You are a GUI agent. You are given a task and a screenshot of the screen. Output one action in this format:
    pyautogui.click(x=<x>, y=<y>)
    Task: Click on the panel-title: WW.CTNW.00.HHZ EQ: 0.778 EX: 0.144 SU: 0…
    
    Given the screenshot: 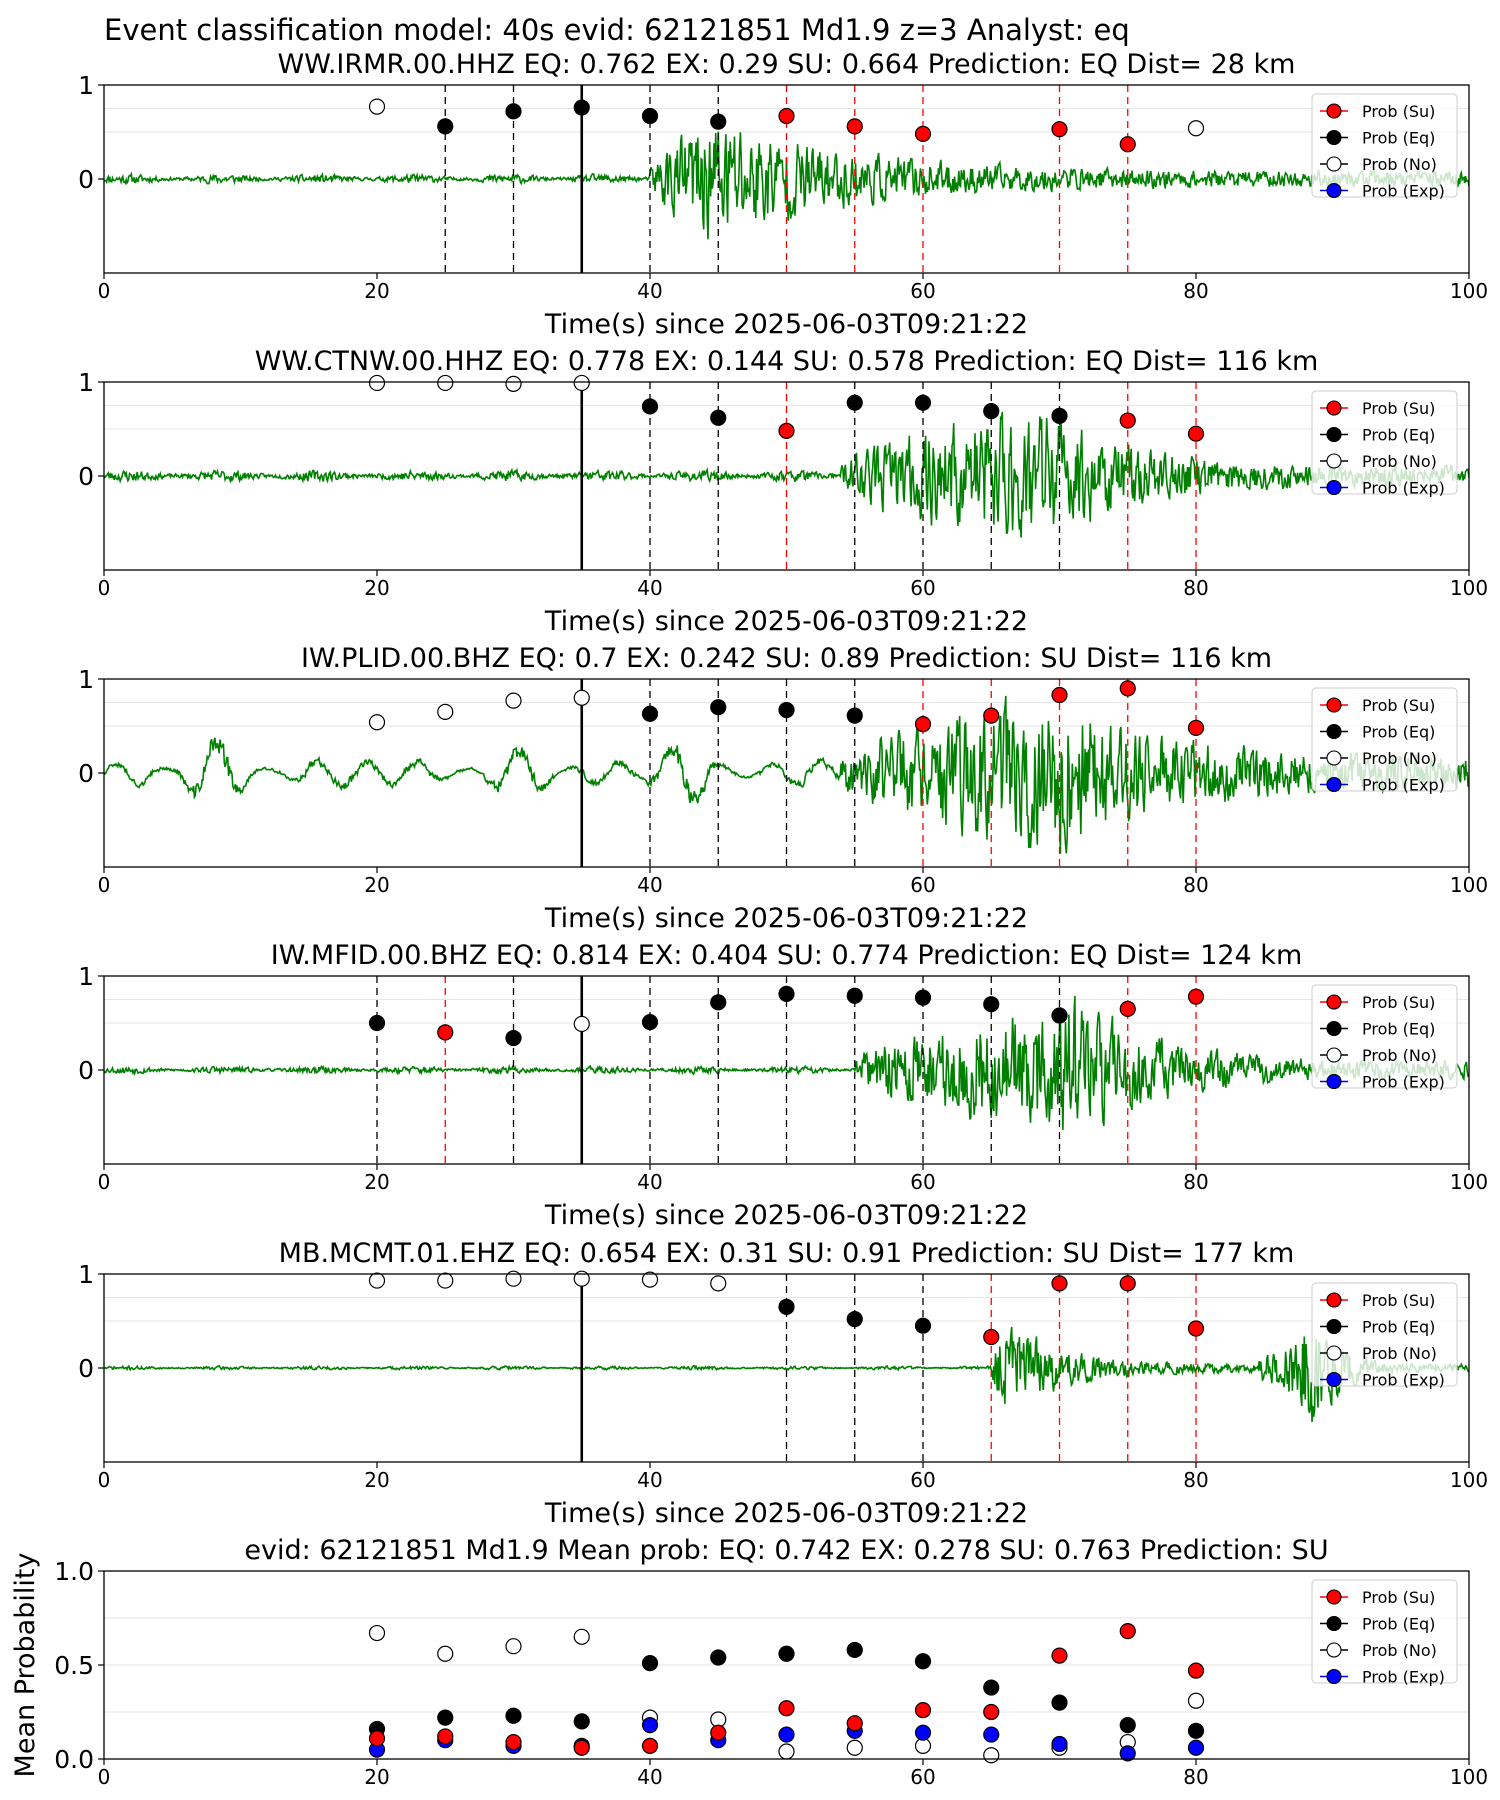 What is the action you would take?
    pyautogui.click(x=787, y=361)
    